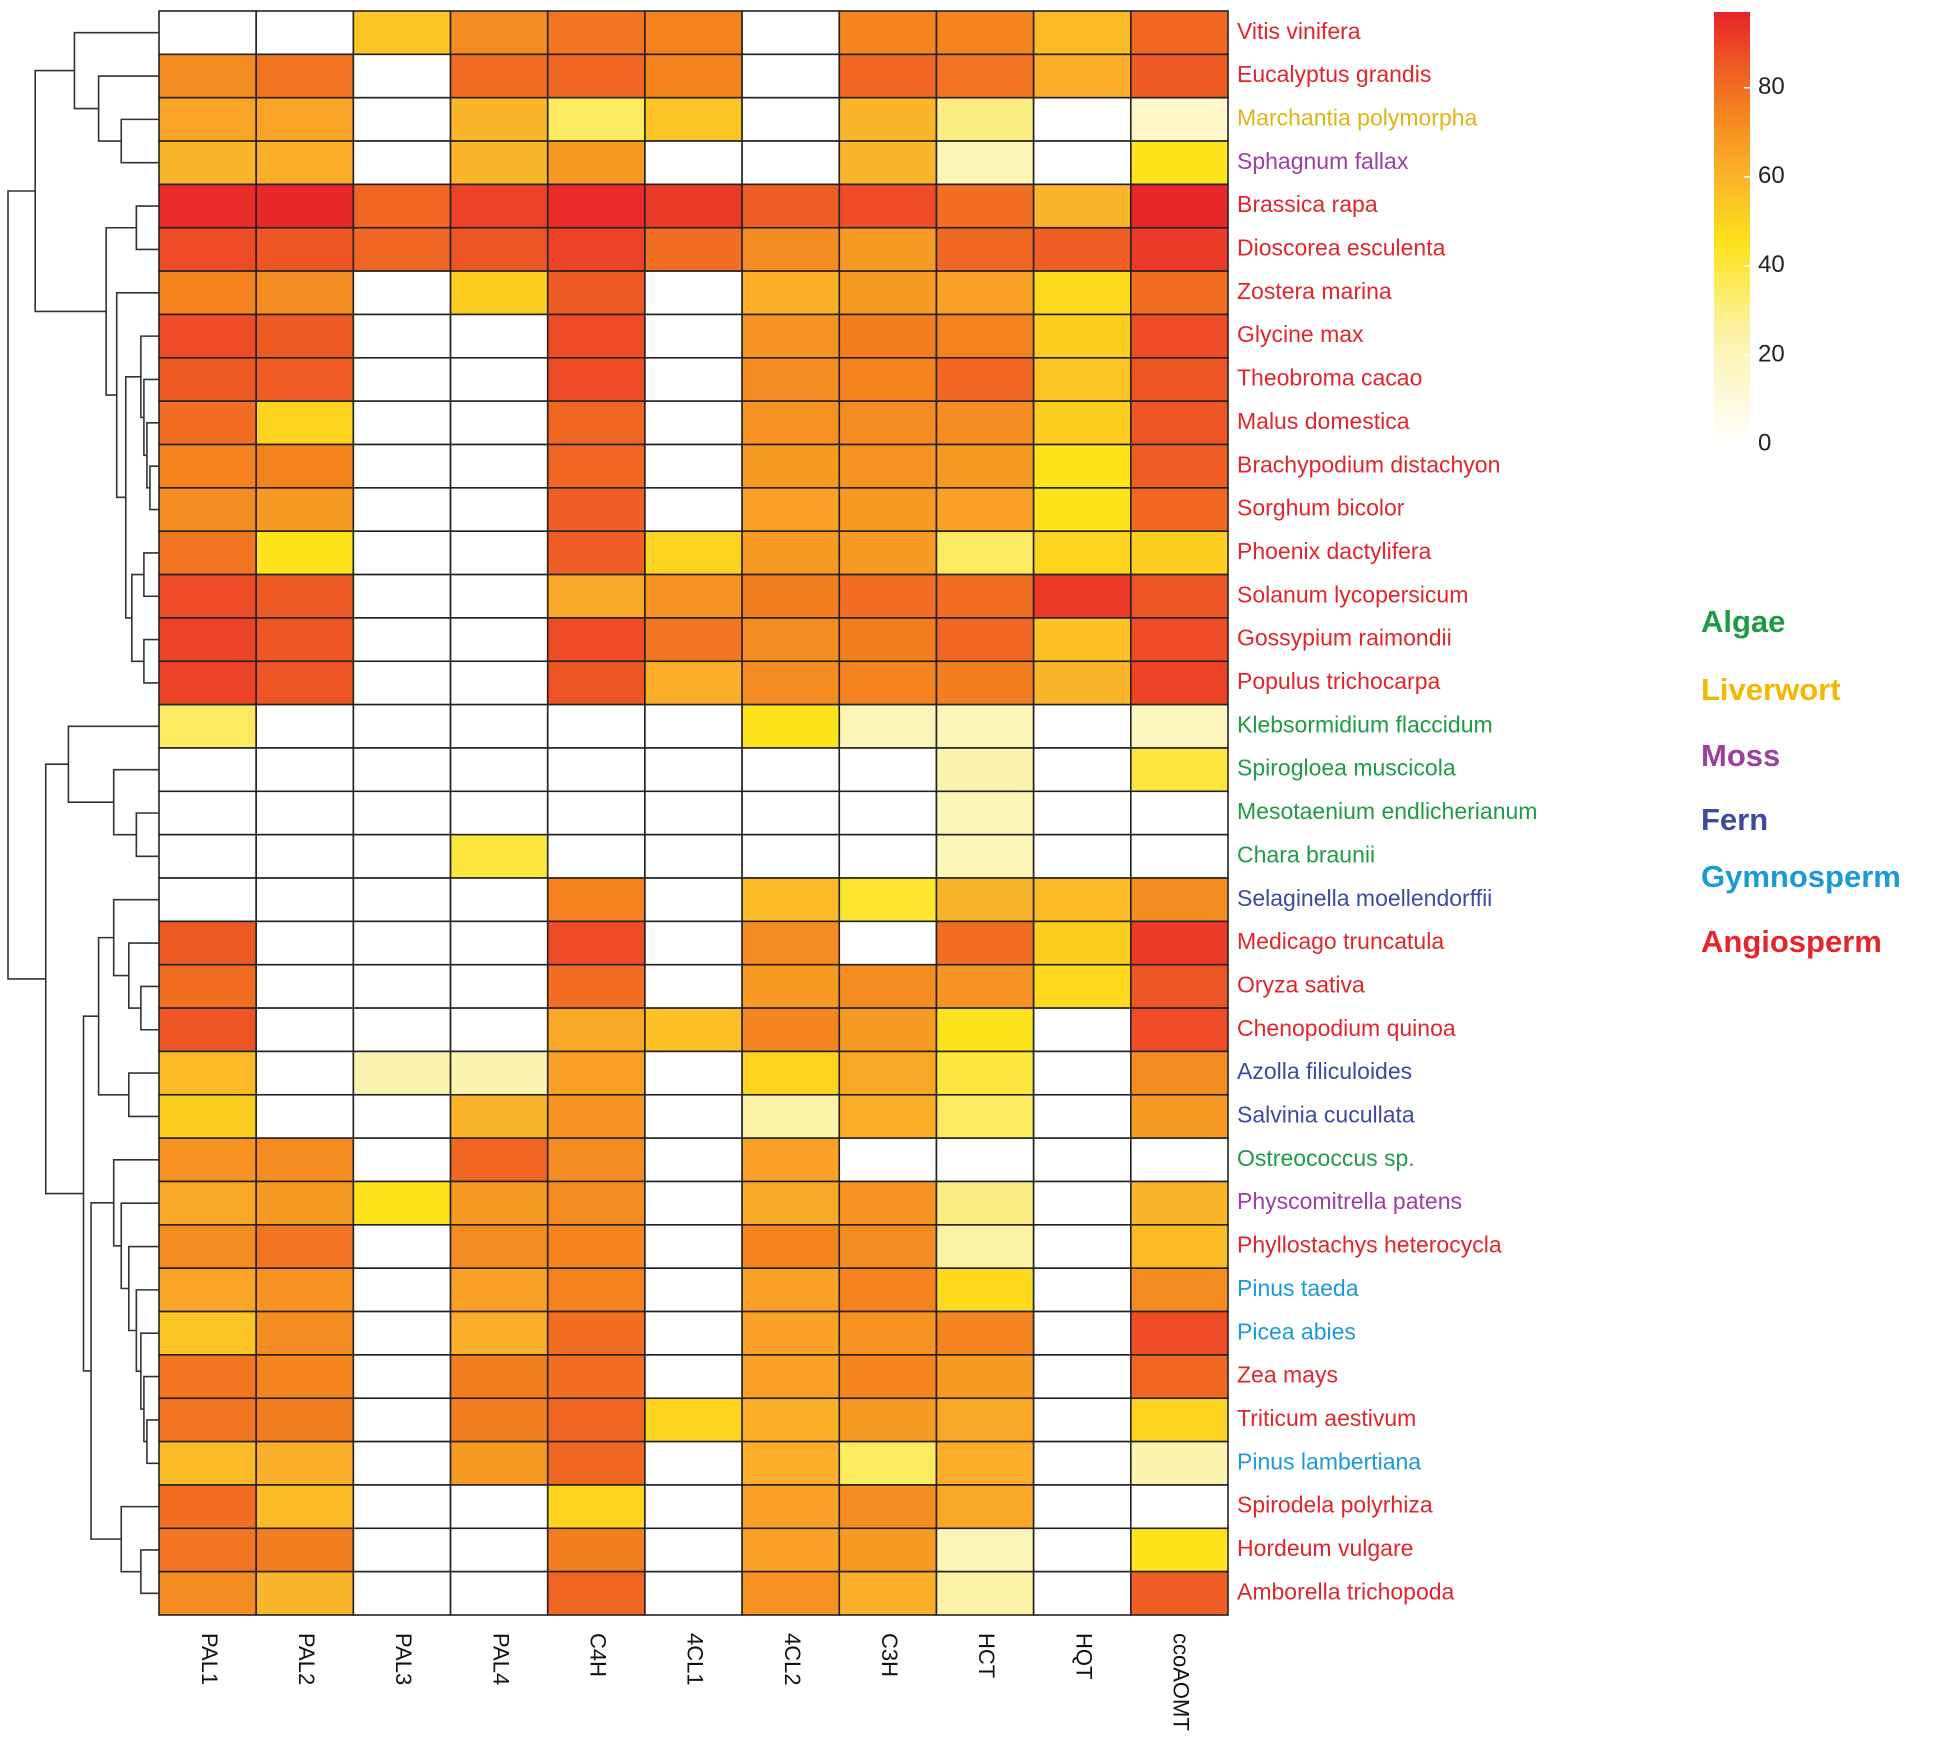 The width and height of the screenshot is (1938, 1751). Describe the element at coordinates (1334, 74) in the screenshot. I see `row-label: Eucalyptus grandis` at that location.